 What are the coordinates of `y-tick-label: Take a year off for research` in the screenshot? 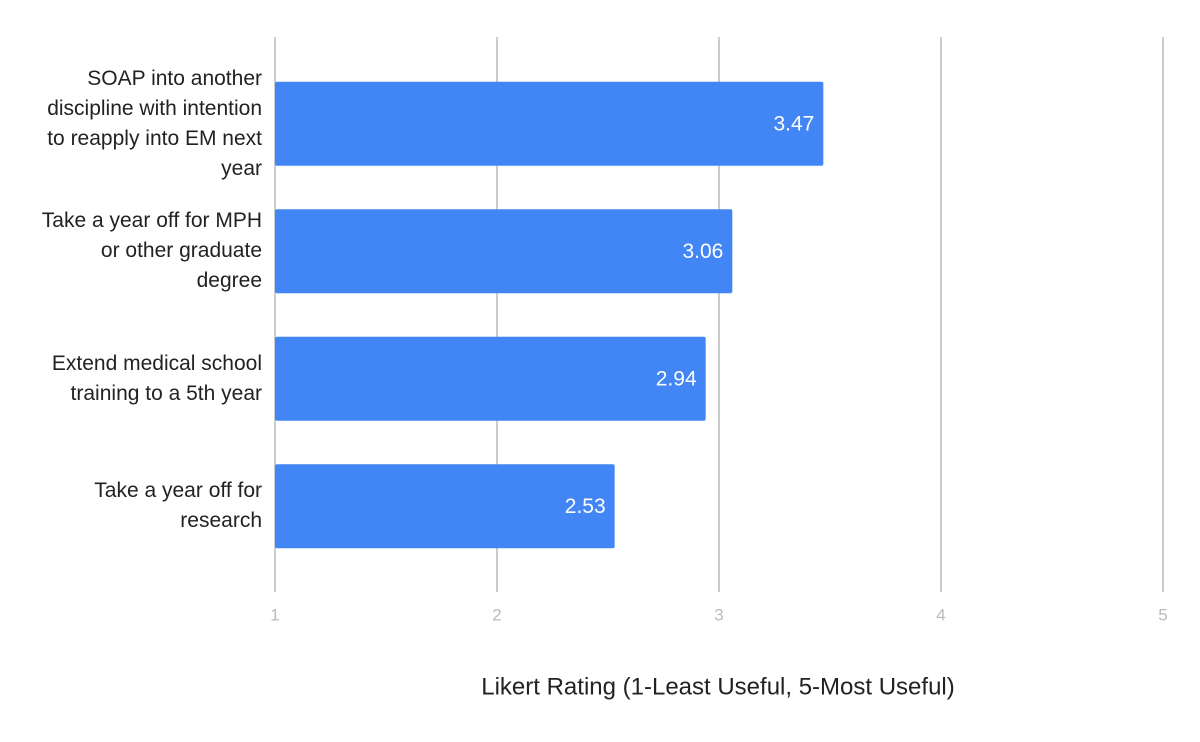 It's located at (178, 506).